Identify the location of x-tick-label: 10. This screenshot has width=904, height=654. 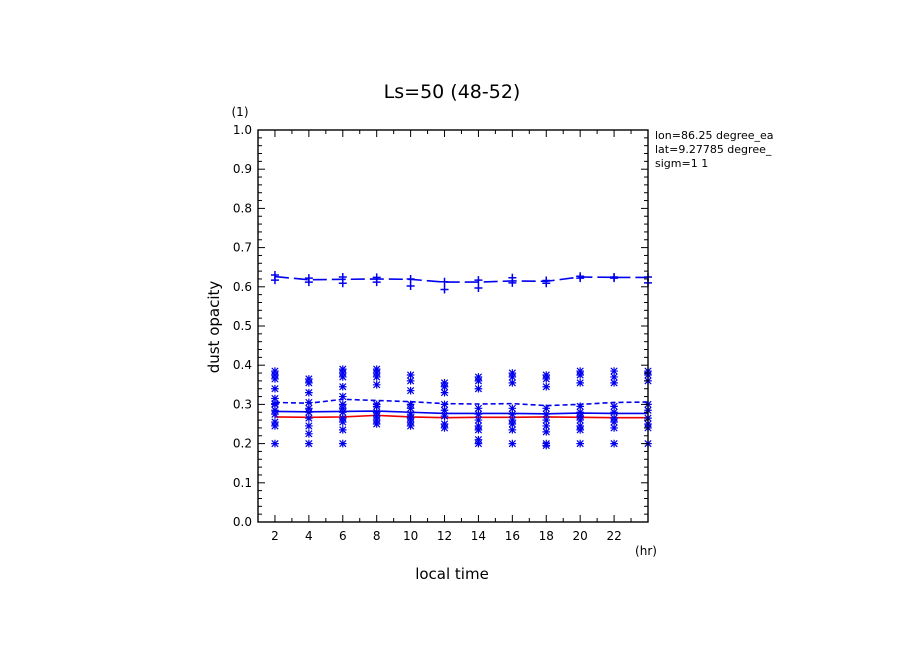
(410, 536).